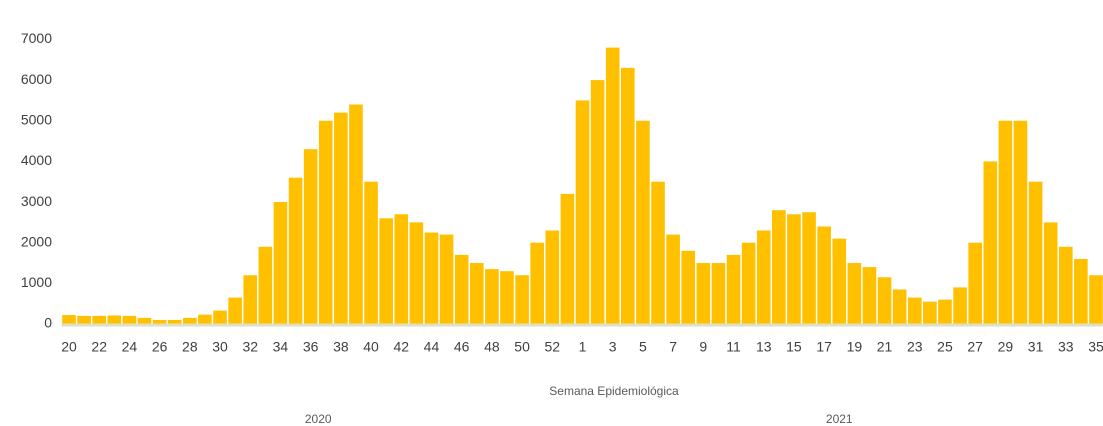 Image resolution: width=1103 pixels, height=426 pixels. I want to click on x-tick-label: 23, so click(915, 347).